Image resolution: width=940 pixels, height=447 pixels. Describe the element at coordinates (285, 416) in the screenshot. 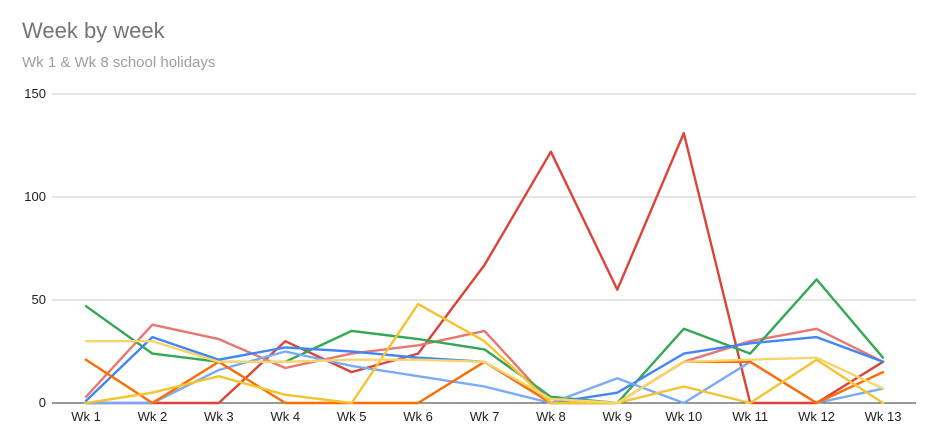

I see `x-tick-label: Wk 4` at that location.